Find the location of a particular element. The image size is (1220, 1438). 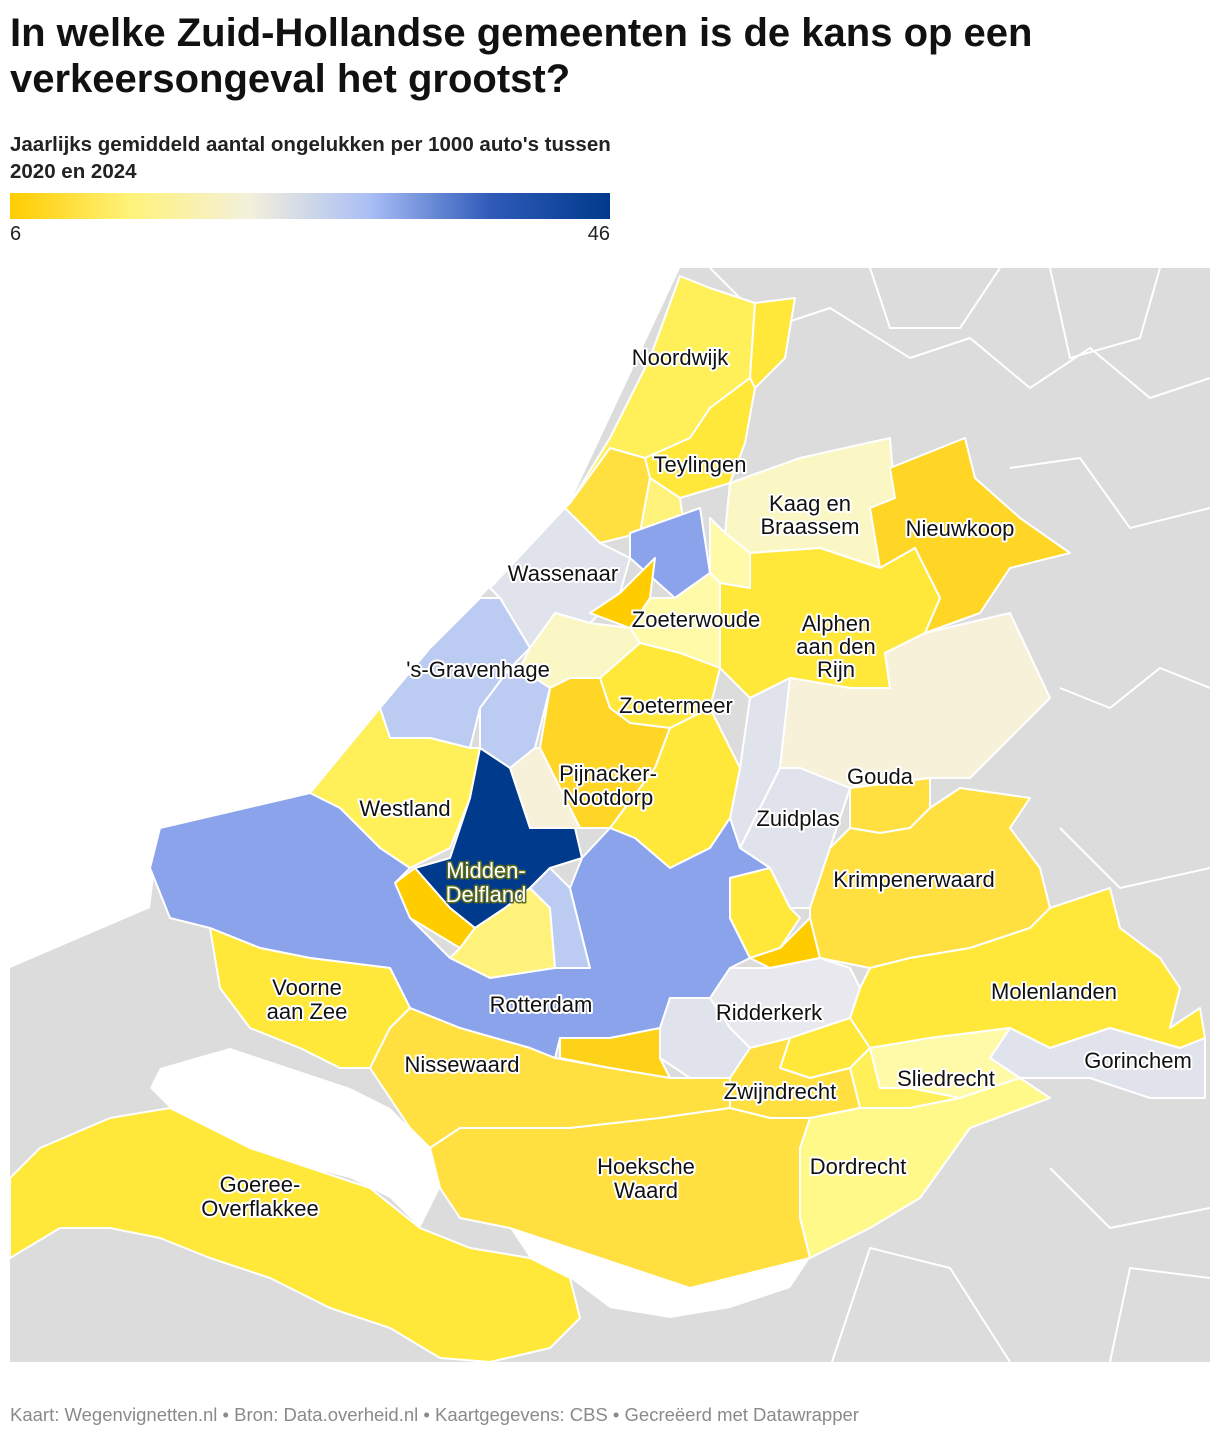

label-molenlanden: Molenlanden is located at coordinates (1054, 991).